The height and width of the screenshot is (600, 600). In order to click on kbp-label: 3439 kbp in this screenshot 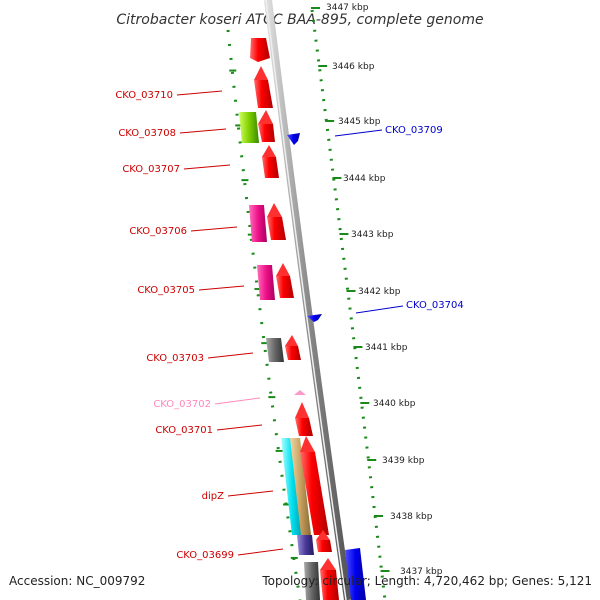, I will do `click(403, 461)`.